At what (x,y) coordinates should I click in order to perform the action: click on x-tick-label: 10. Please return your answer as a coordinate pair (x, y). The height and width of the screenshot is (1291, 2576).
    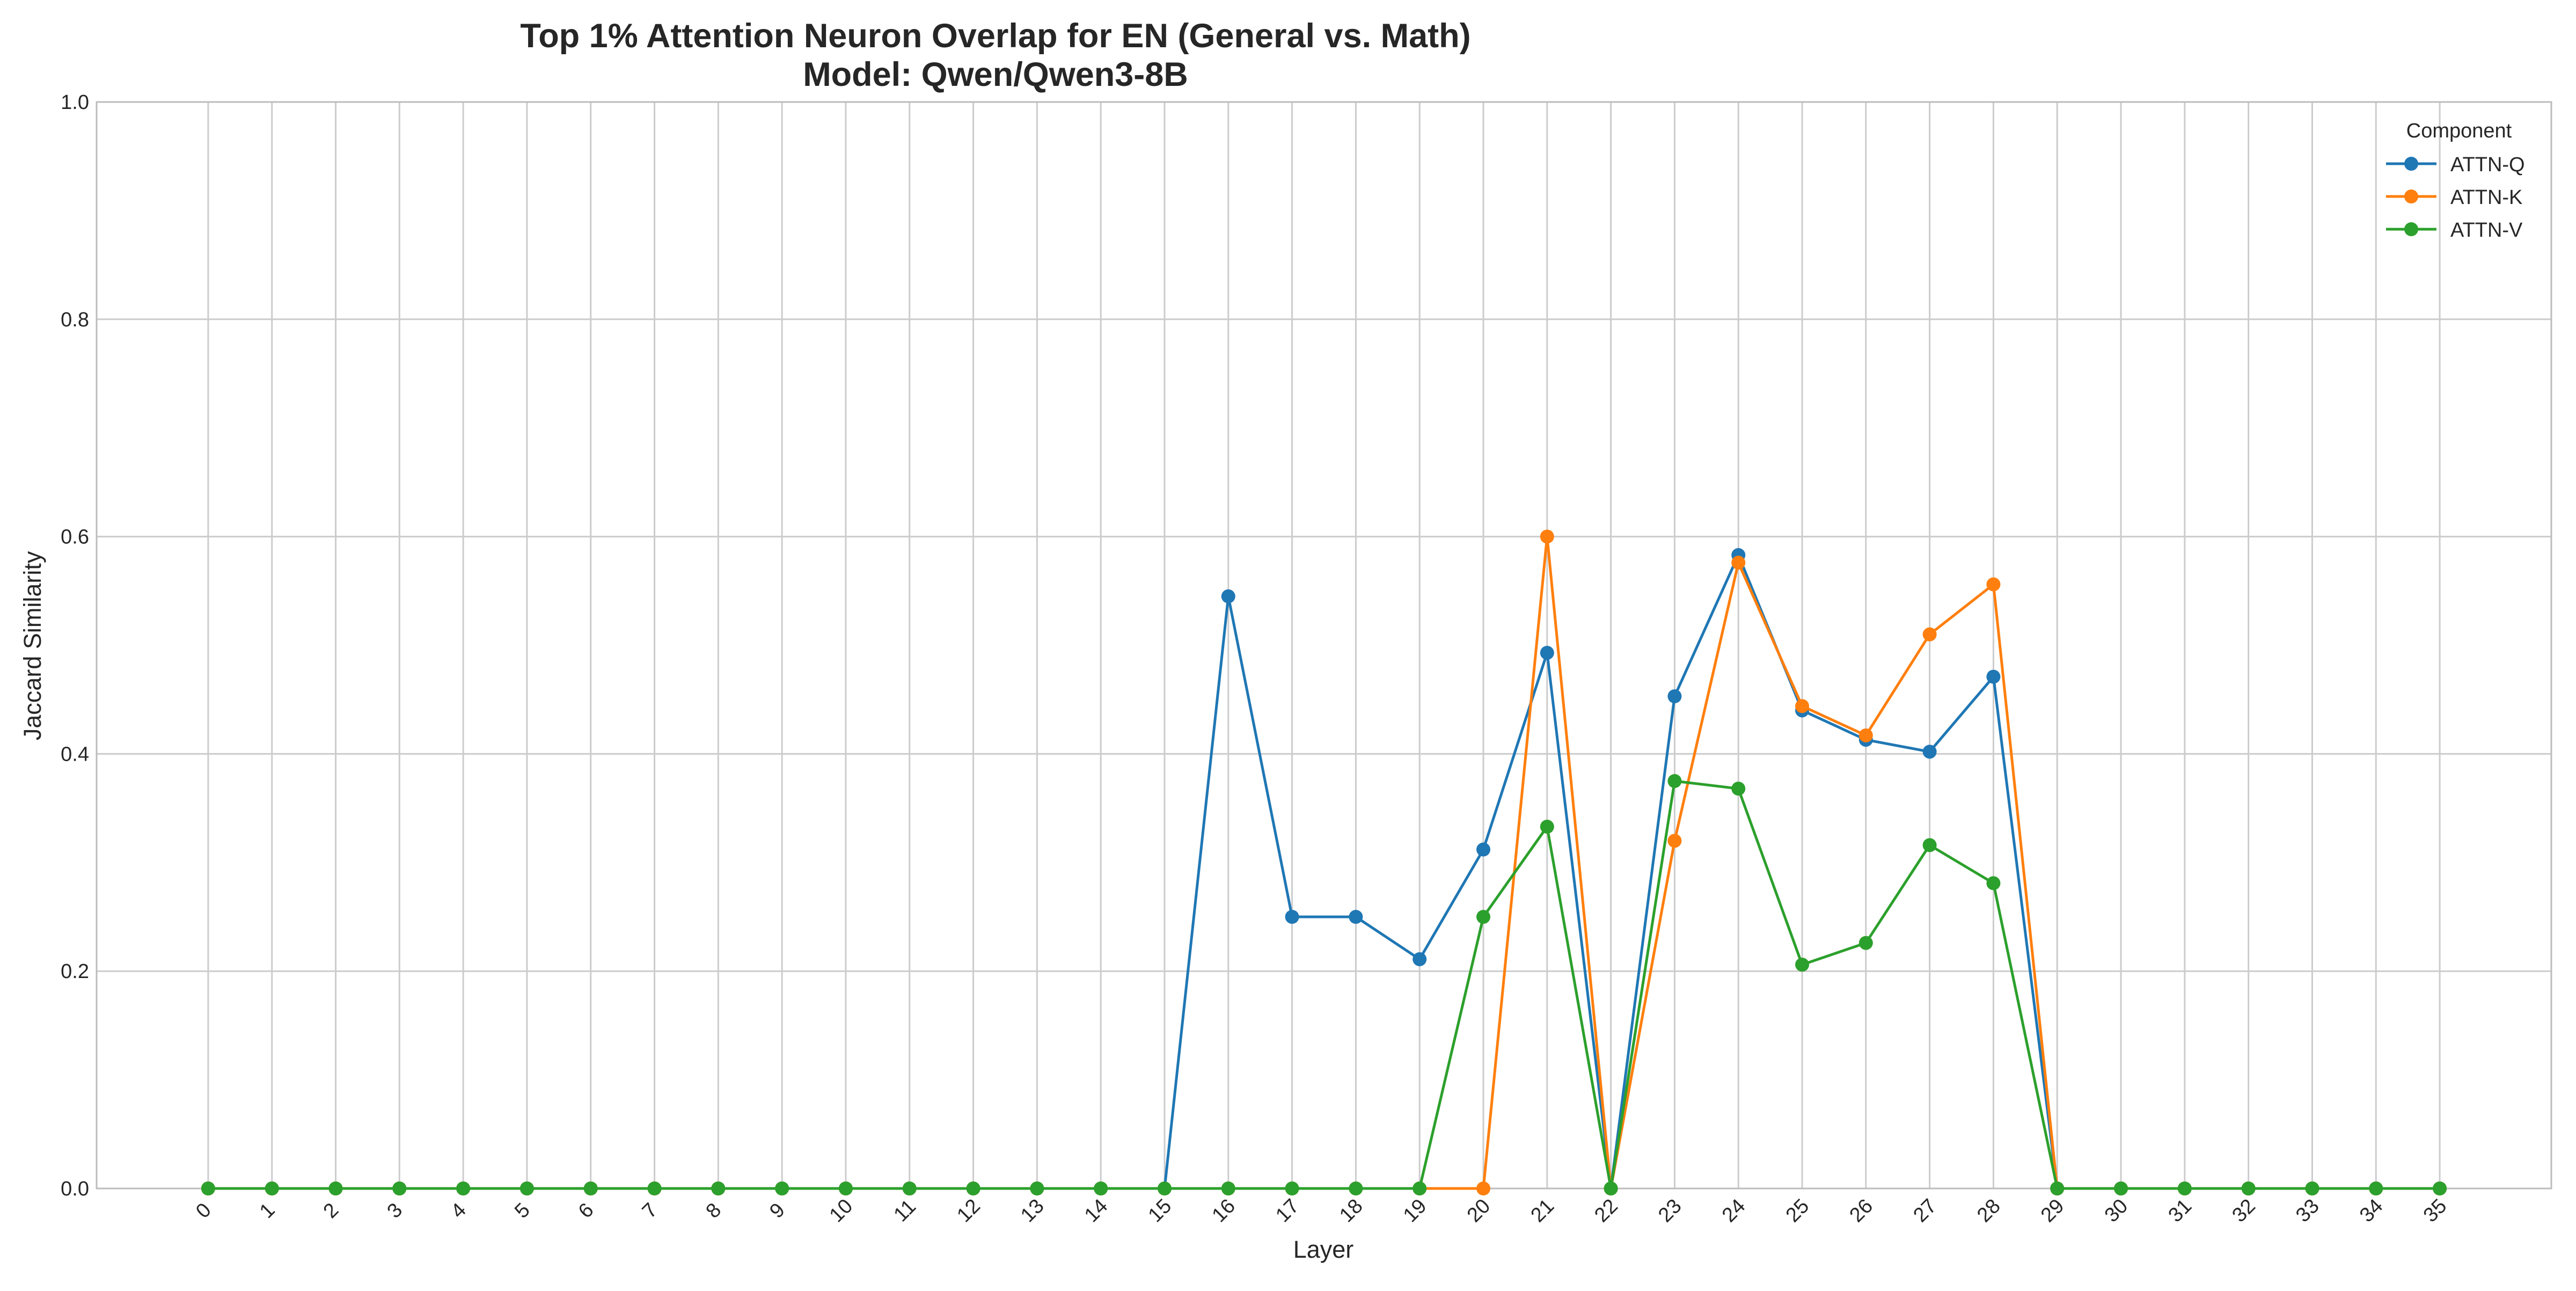
    Looking at the image, I should click on (841, 1211).